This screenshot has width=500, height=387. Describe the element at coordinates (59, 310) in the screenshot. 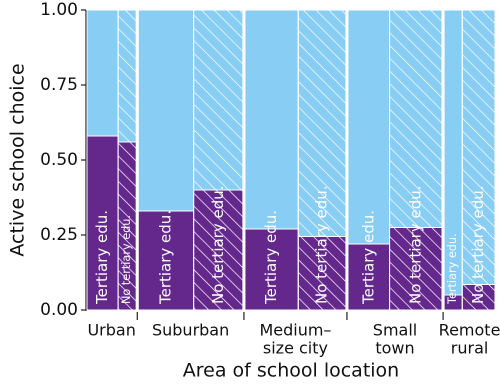

I see `y-tick-label: 0.00` at that location.